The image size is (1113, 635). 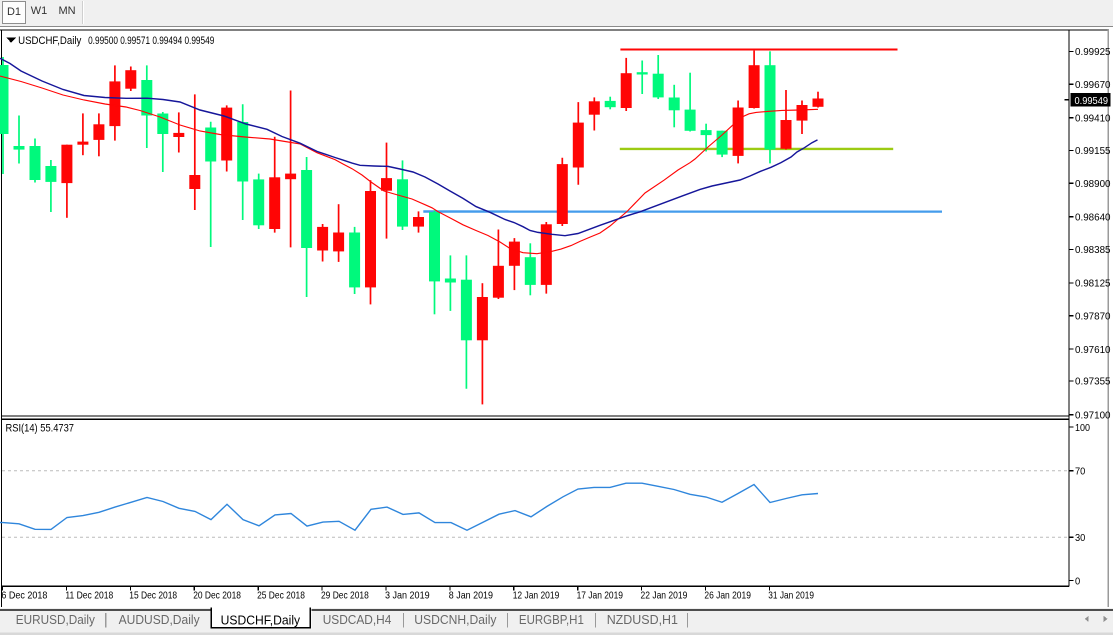 What do you see at coordinates (407, 595) in the screenshot?
I see `svg-text: 3 Jan 2019` at bounding box center [407, 595].